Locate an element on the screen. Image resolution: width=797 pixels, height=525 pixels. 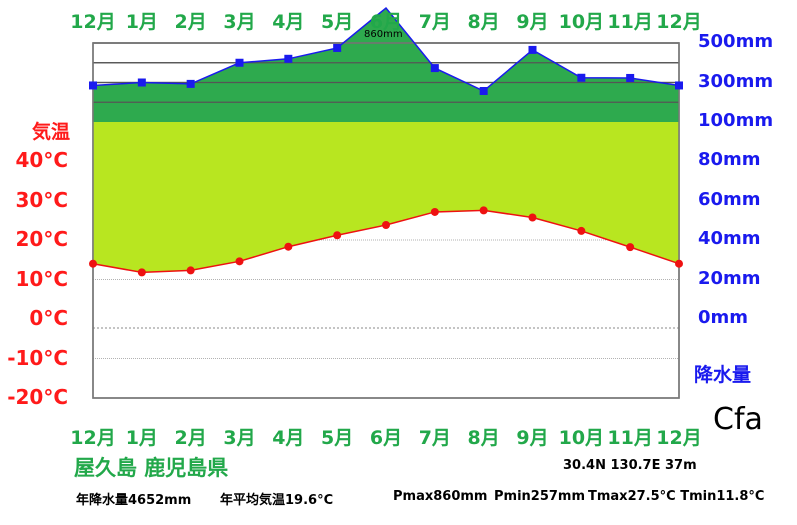
precipitation-tick-label: 100mm is located at coordinates (736, 120).